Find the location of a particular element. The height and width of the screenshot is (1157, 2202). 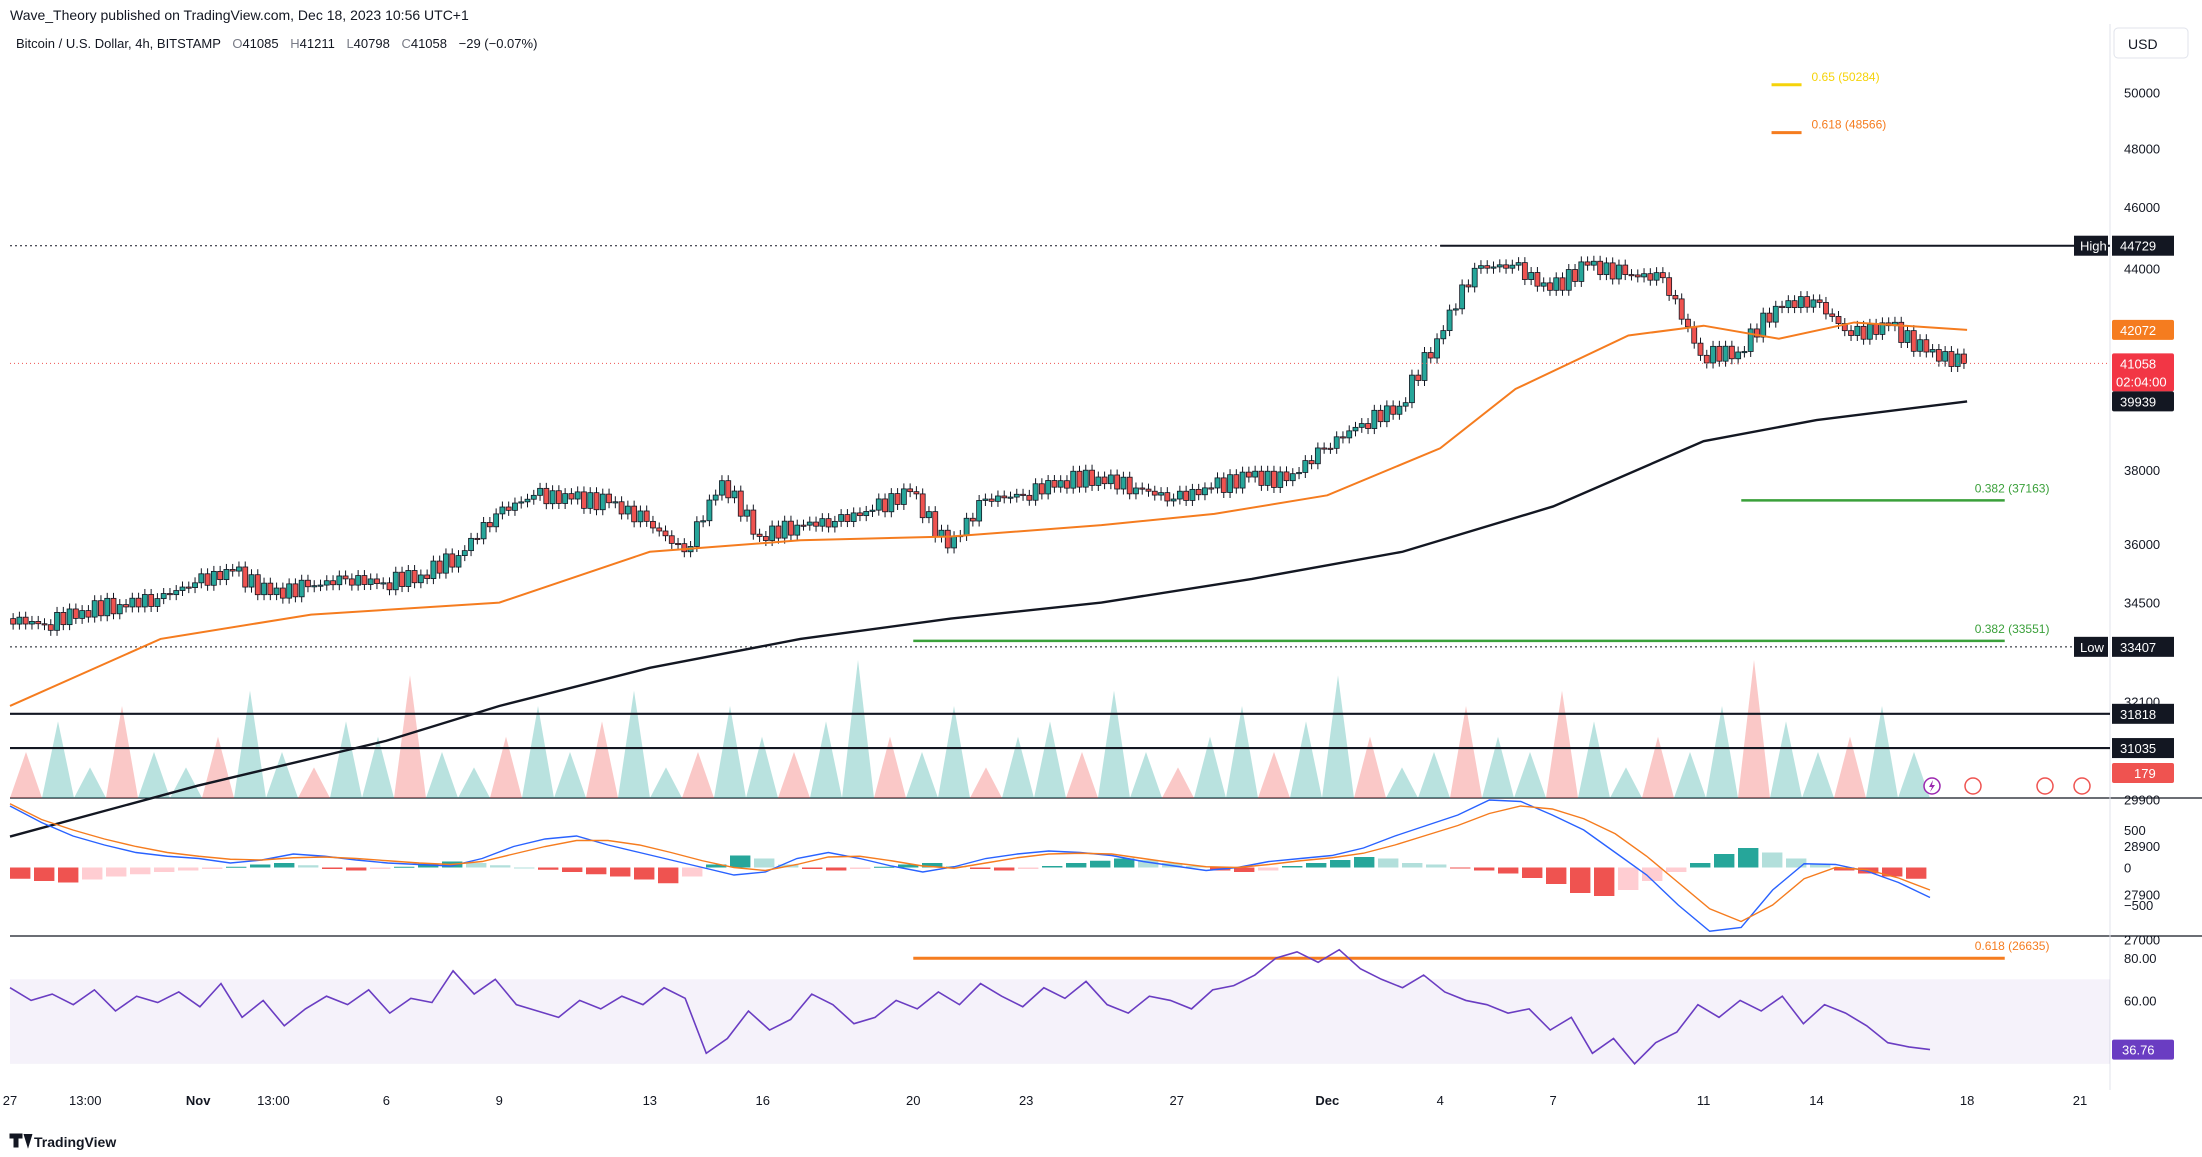

time-tick-label: 11 is located at coordinates (1704, 1100).